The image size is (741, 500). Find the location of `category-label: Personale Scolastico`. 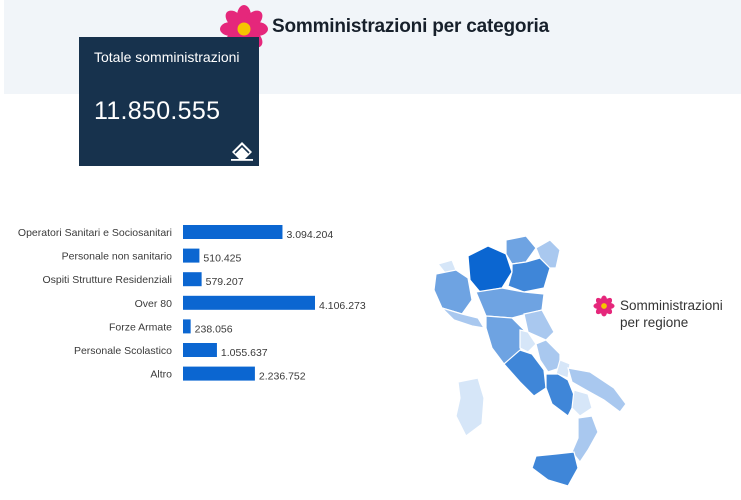

category-label: Personale Scolastico is located at coordinates (123, 351).